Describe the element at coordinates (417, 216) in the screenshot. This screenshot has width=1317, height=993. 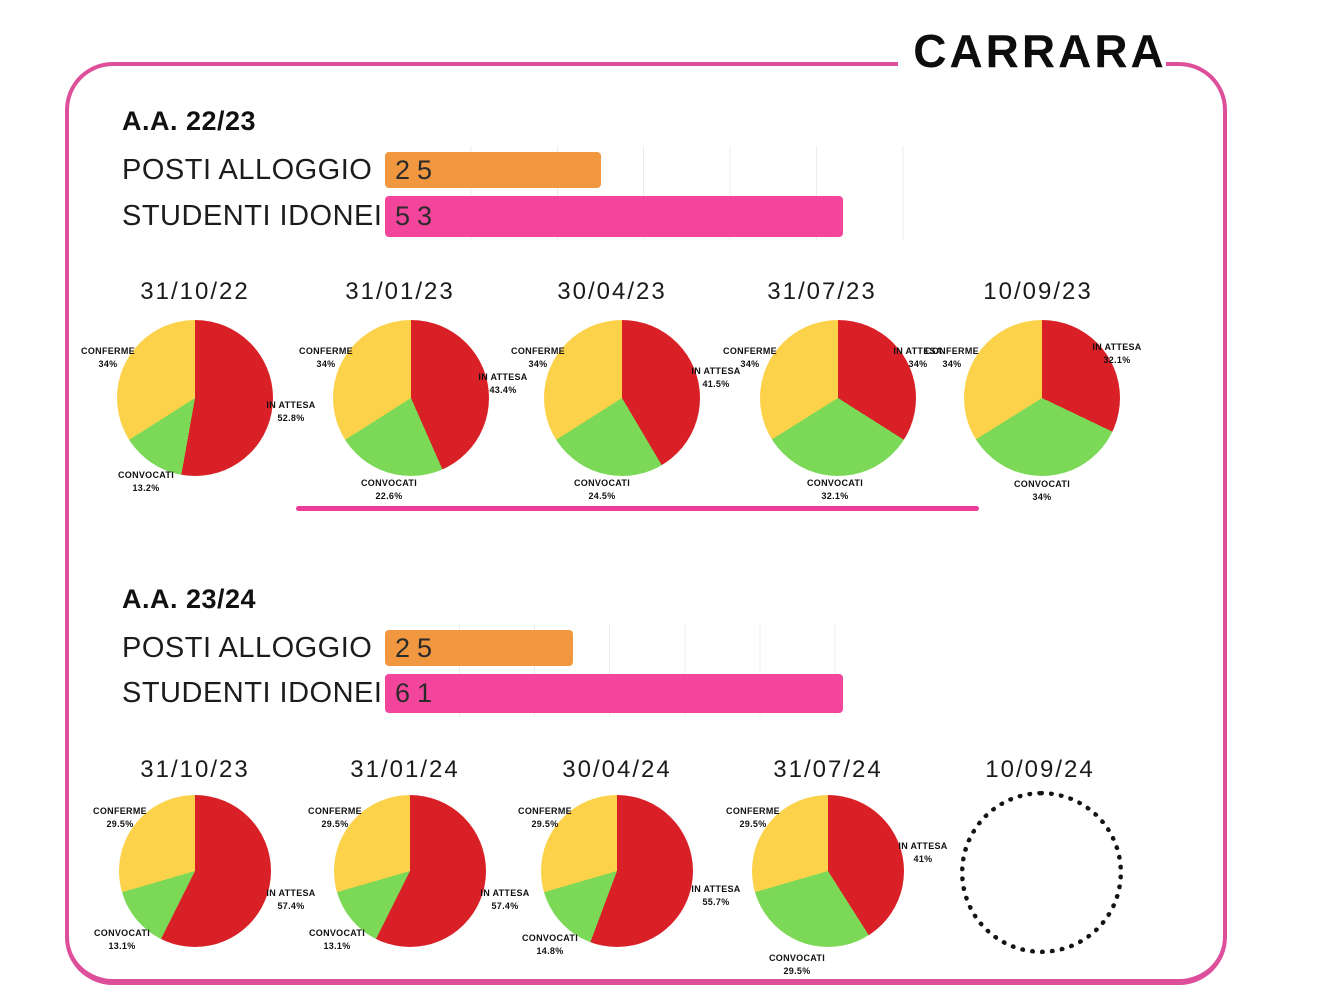
I see `bar-value: 53` at that location.